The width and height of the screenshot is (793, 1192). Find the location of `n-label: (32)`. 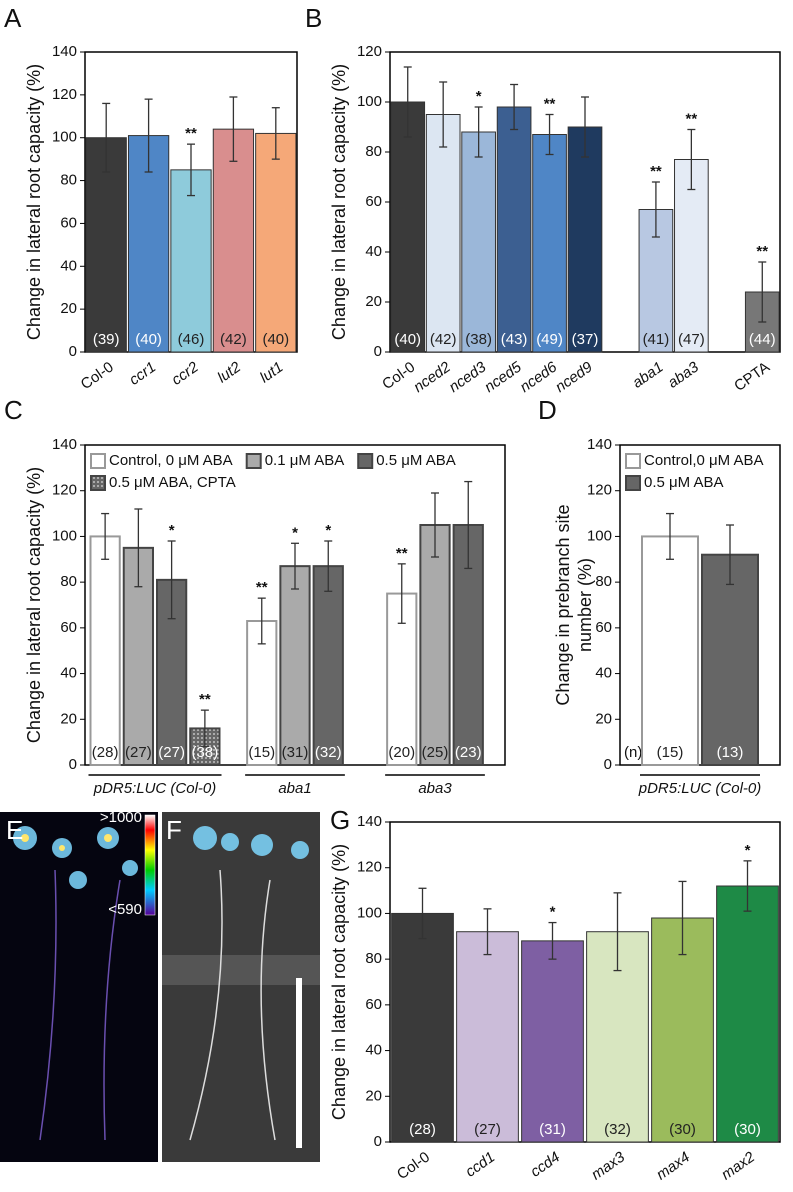

n-label: (32) is located at coordinates (617, 1129).